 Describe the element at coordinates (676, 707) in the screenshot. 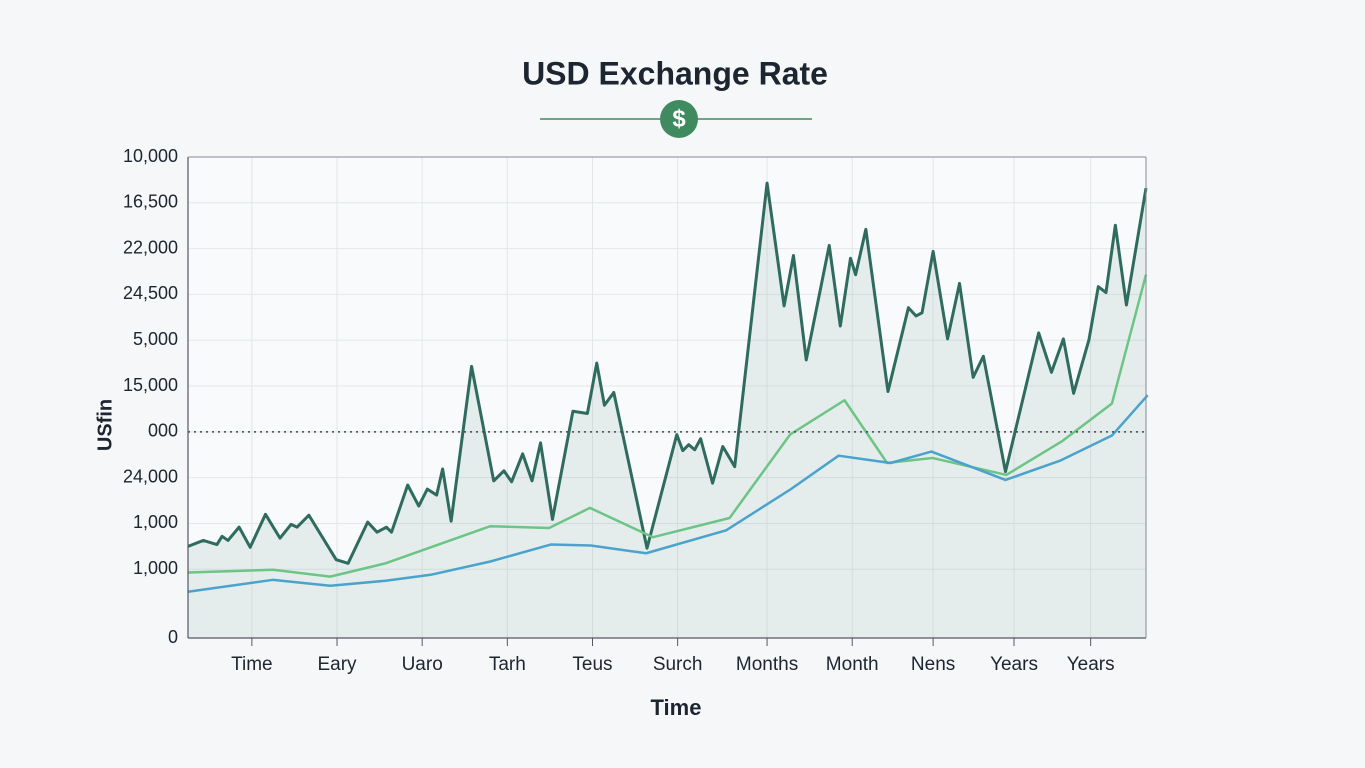

I see `x-axis-title: Time` at that location.